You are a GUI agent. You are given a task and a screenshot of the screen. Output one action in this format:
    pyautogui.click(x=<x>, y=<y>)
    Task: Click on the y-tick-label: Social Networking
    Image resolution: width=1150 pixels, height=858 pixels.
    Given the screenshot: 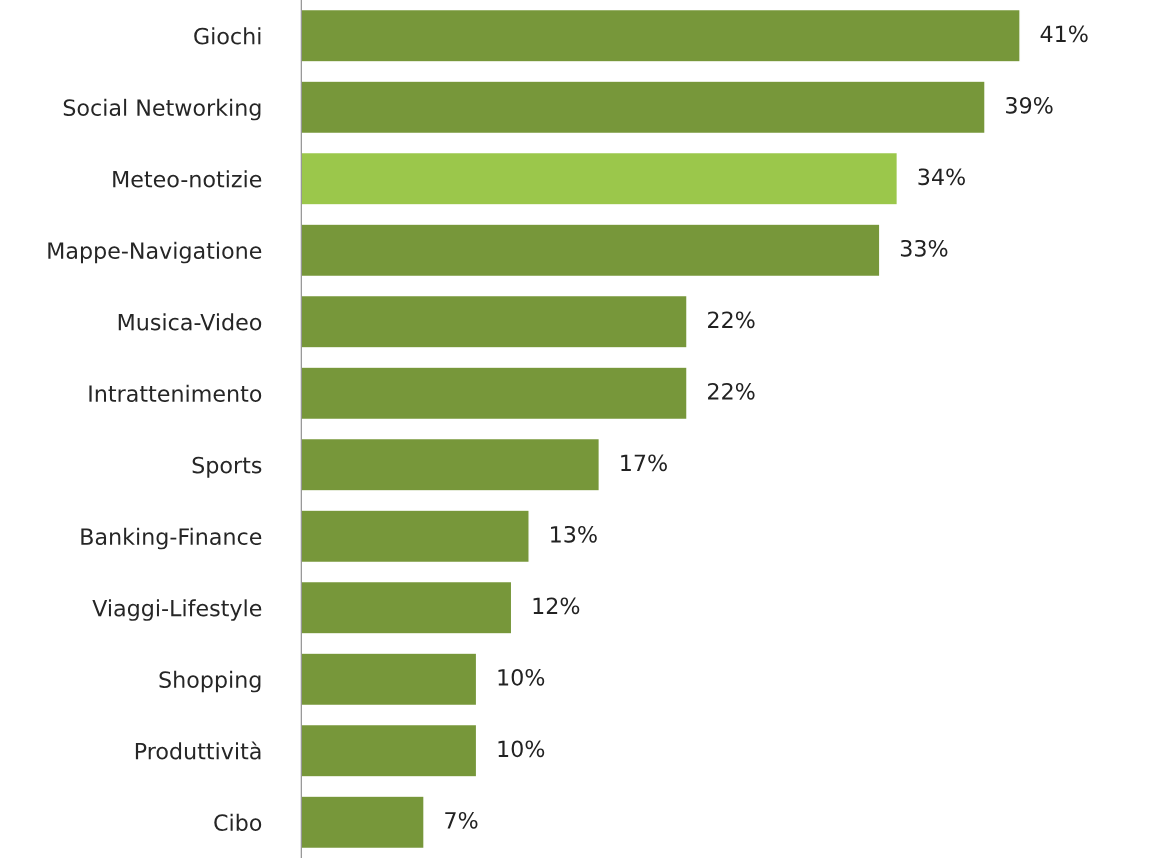 What is the action you would take?
    pyautogui.click(x=162, y=109)
    